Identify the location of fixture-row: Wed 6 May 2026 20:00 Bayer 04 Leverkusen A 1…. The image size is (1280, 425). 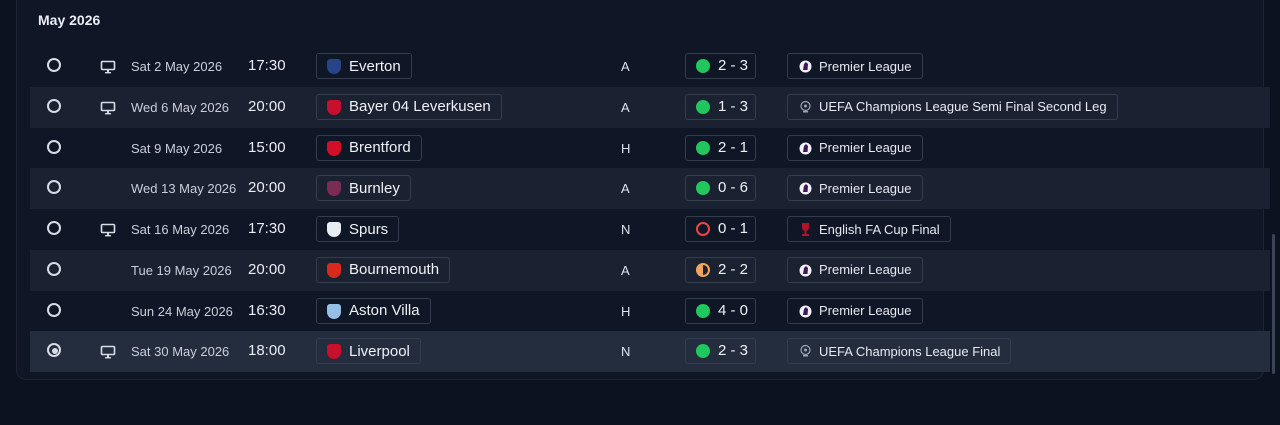
(650, 107).